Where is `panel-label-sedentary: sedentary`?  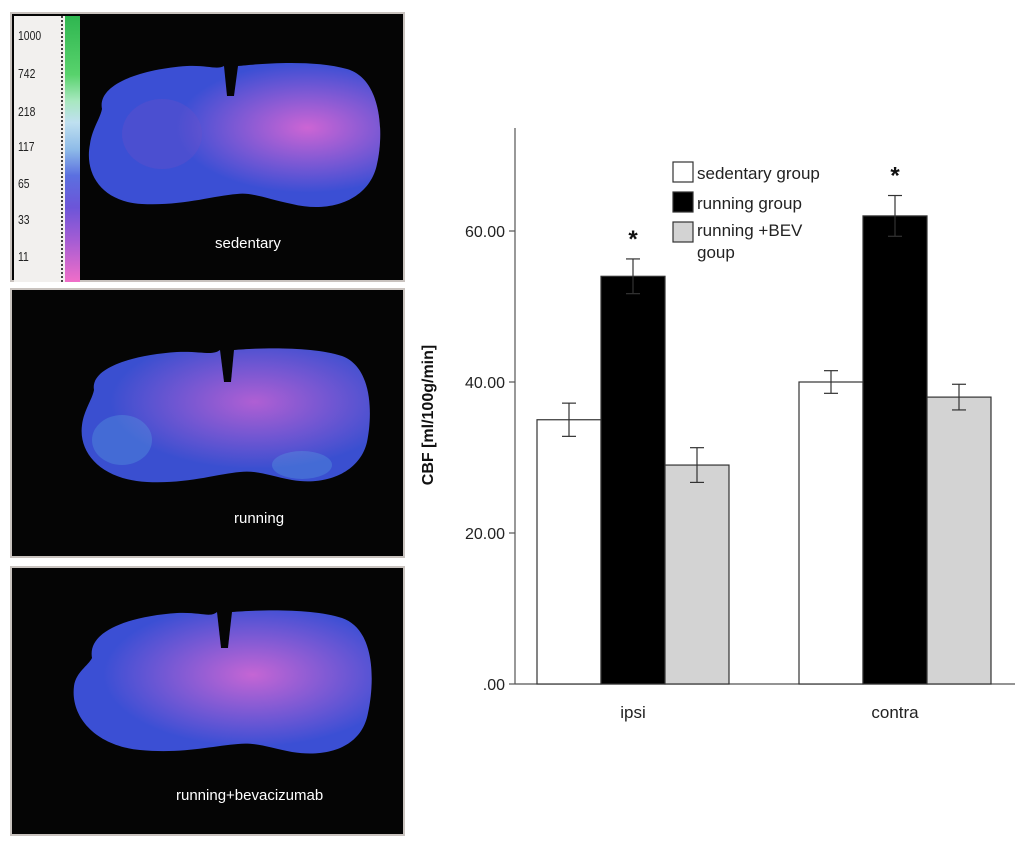 panel-label-sedentary: sedentary is located at coordinates (248, 243).